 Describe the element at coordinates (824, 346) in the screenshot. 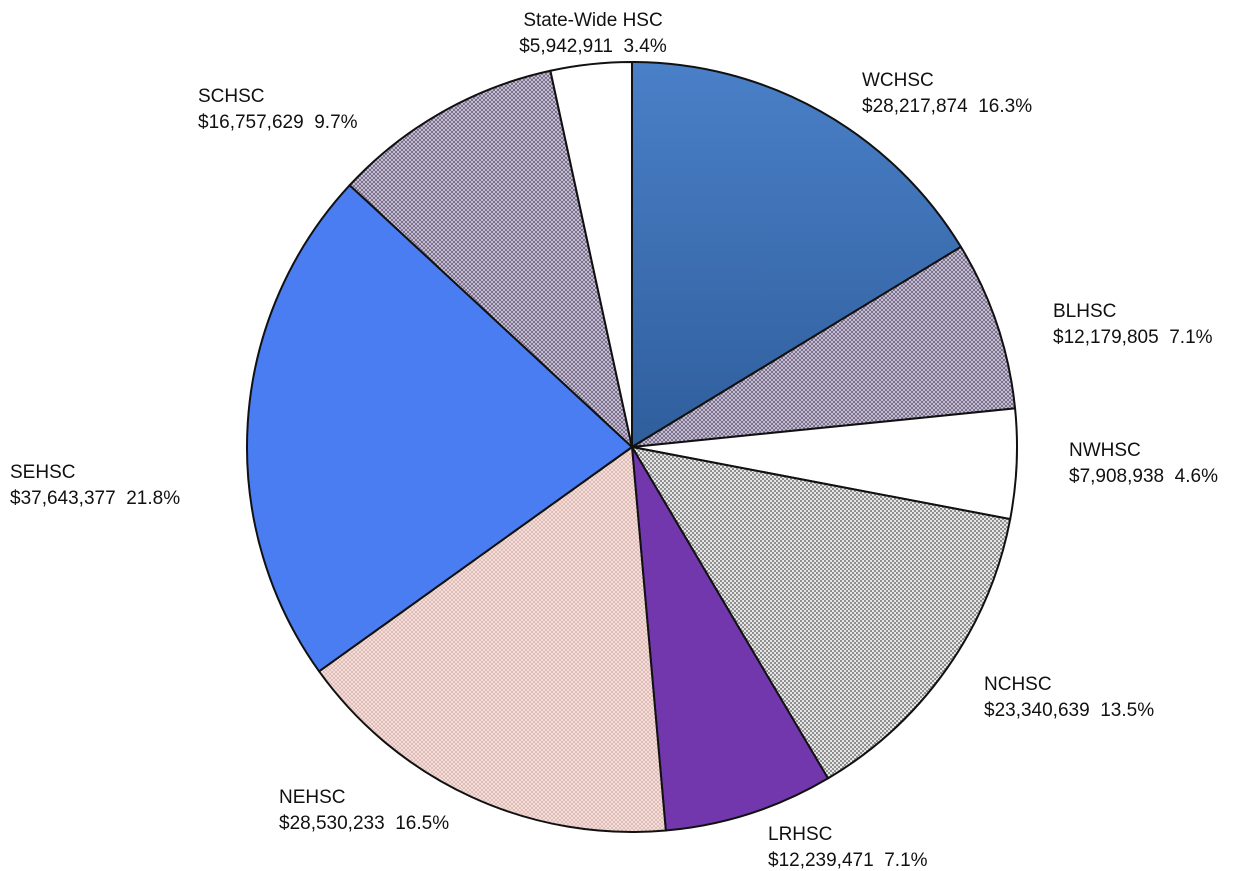

I see `pie-slice-blhsc` at that location.